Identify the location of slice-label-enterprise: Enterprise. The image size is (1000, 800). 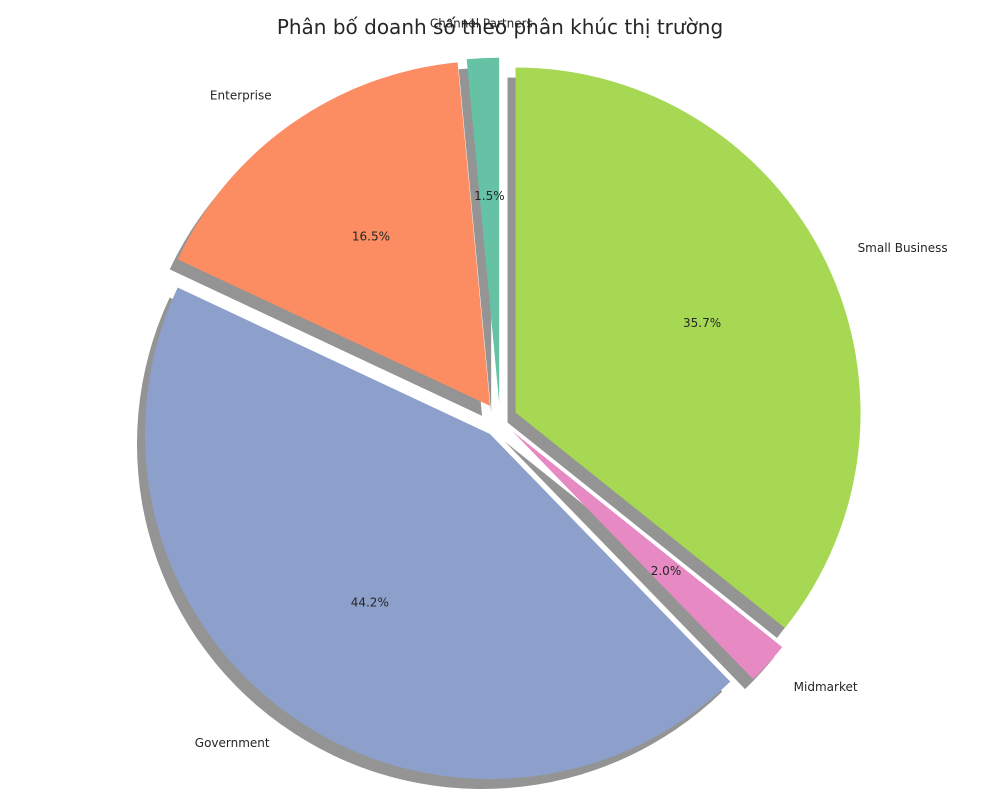
(241, 96).